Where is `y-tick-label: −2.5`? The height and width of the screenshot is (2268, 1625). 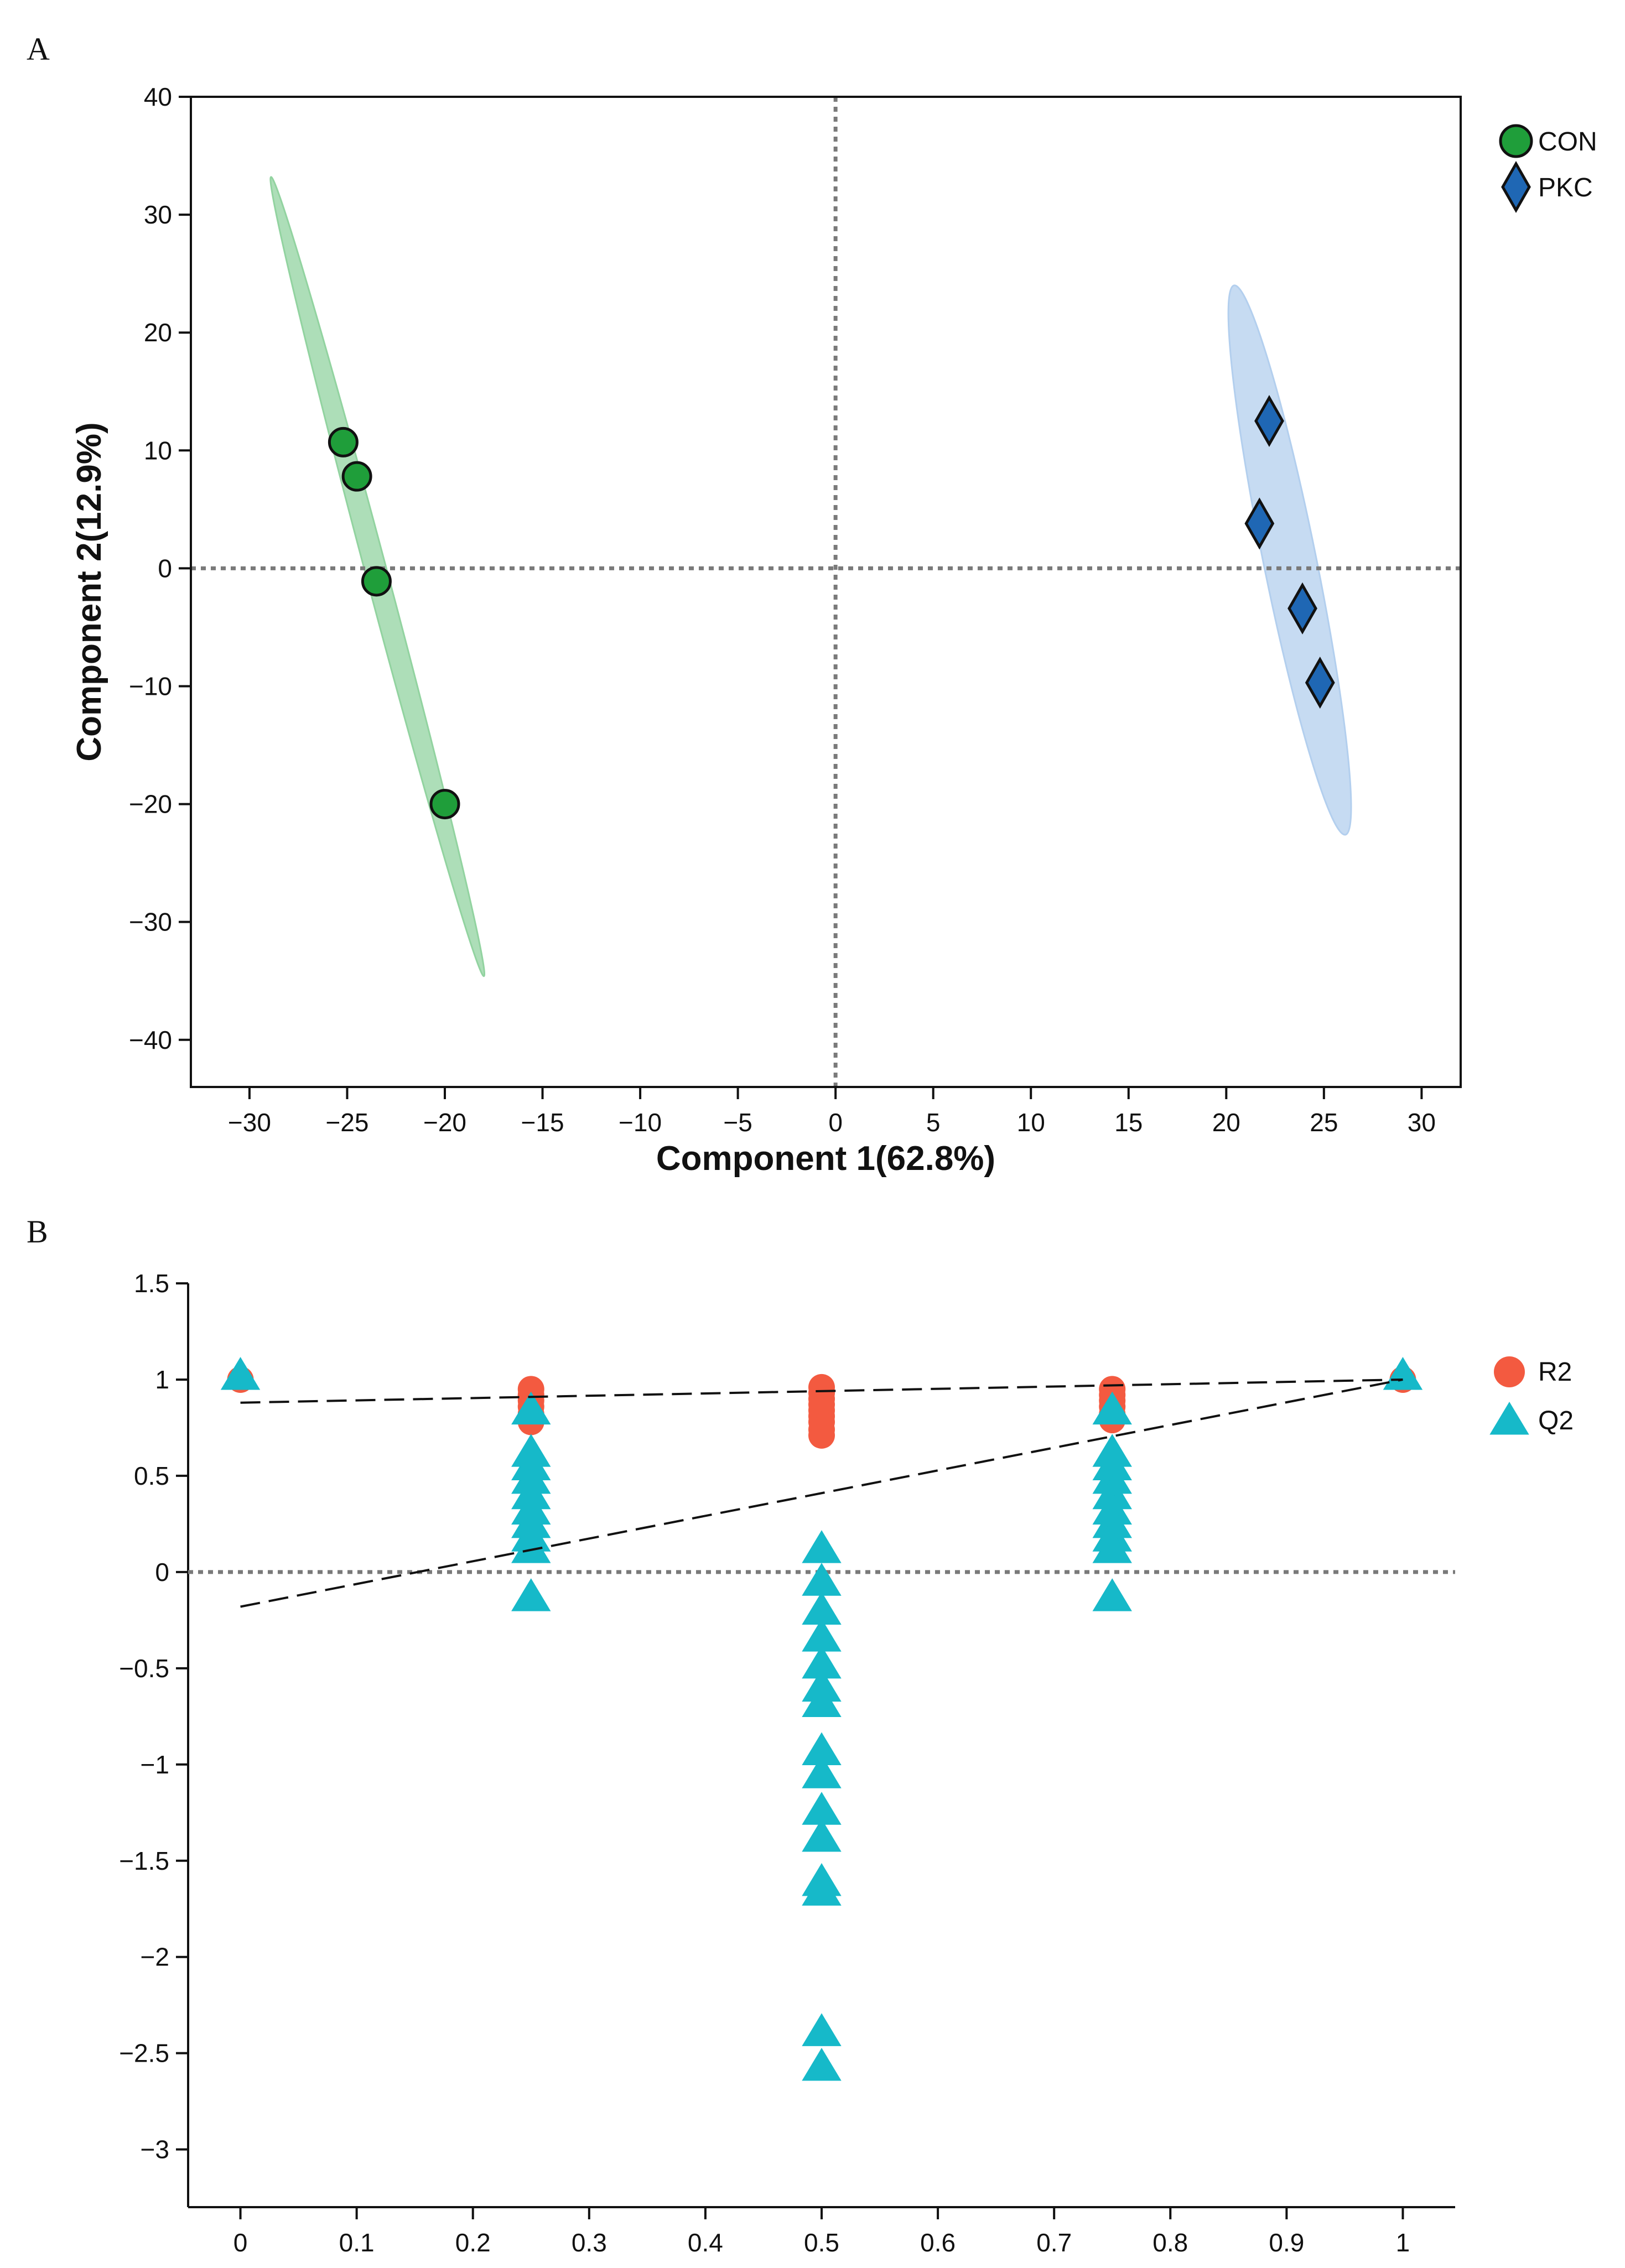 y-tick-label: −2.5 is located at coordinates (144, 2054).